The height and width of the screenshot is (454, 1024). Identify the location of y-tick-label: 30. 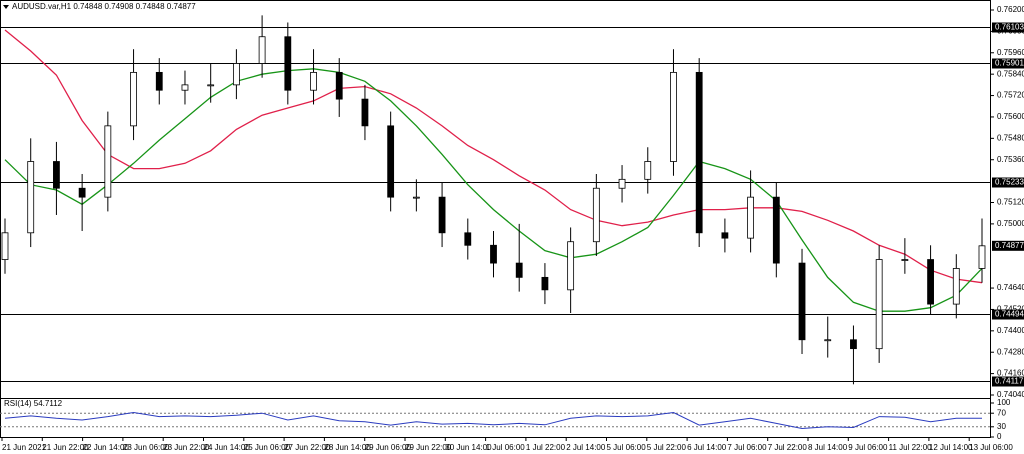
(1001, 426).